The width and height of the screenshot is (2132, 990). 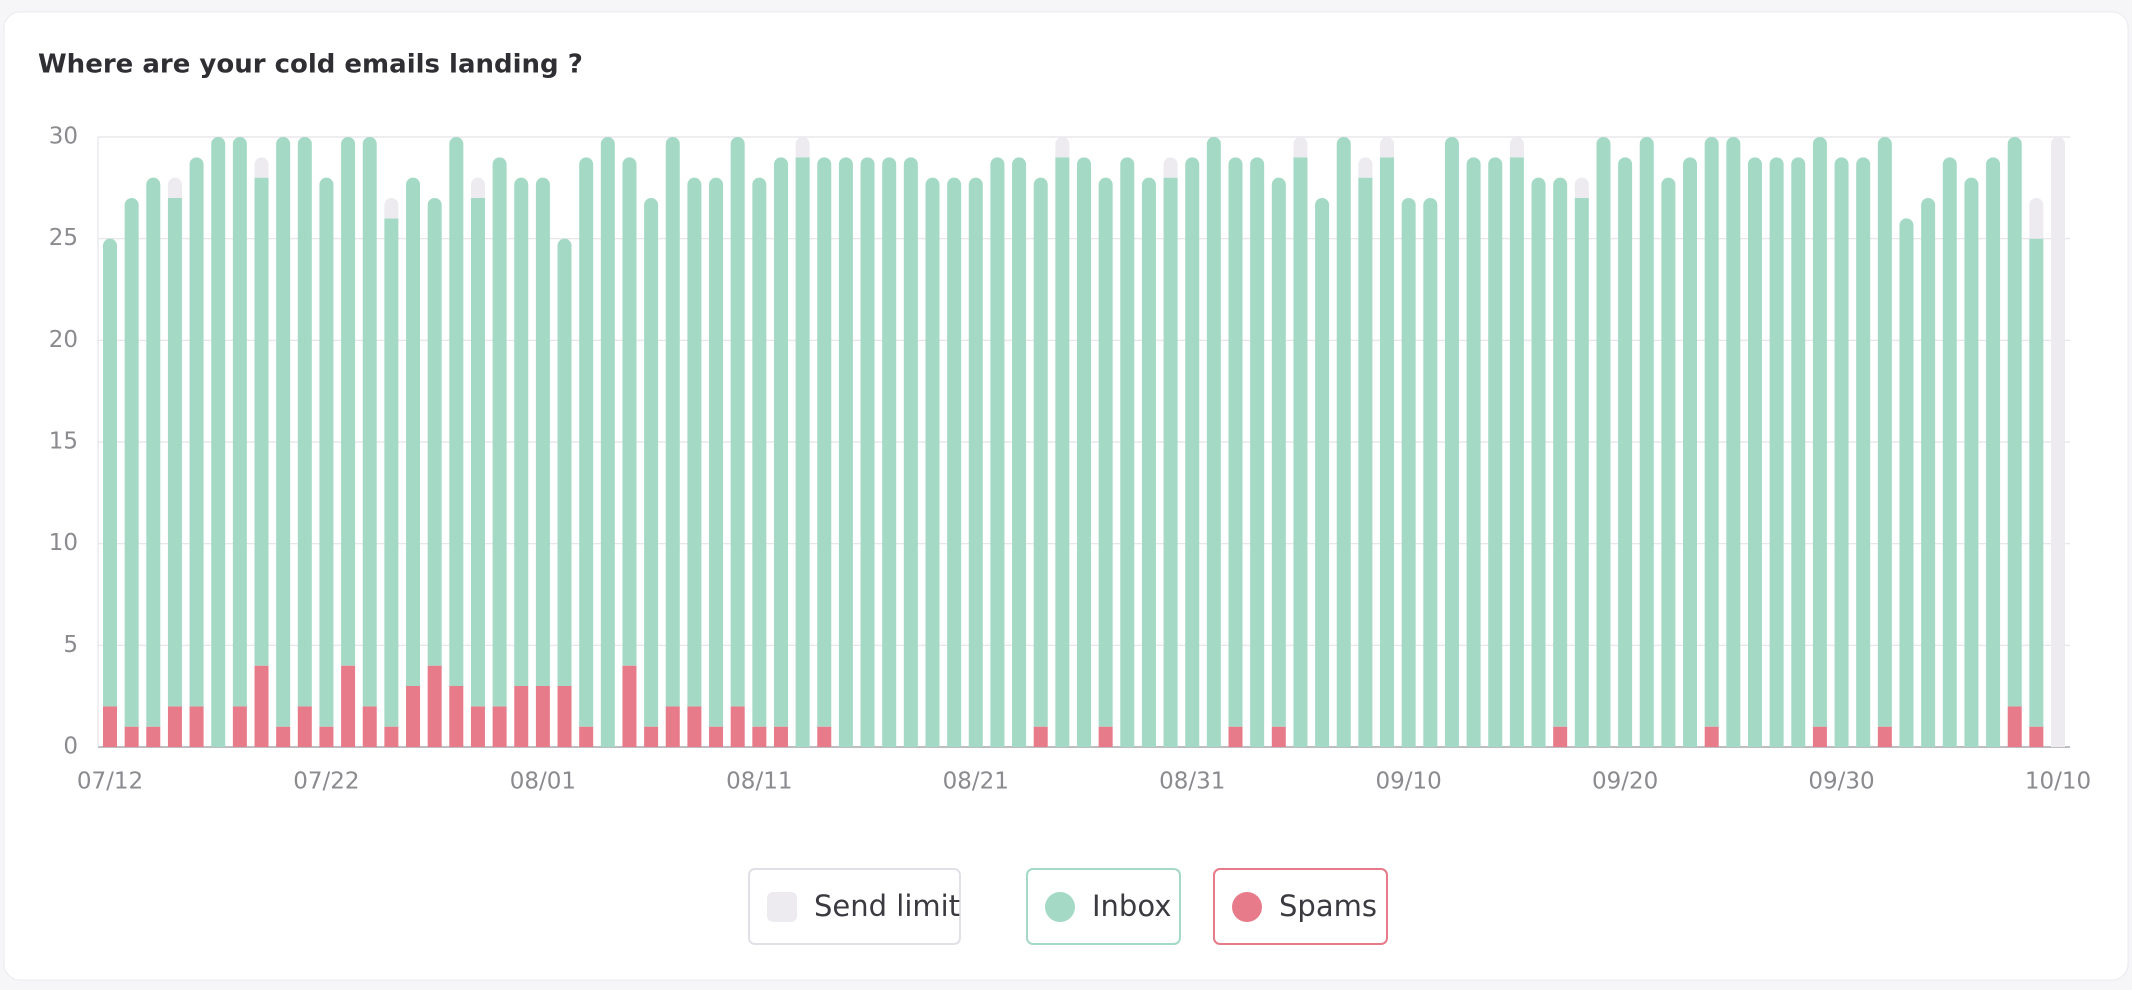 What do you see at coordinates (1625, 782) in the screenshot?
I see `x-tick-label: 09/20` at bounding box center [1625, 782].